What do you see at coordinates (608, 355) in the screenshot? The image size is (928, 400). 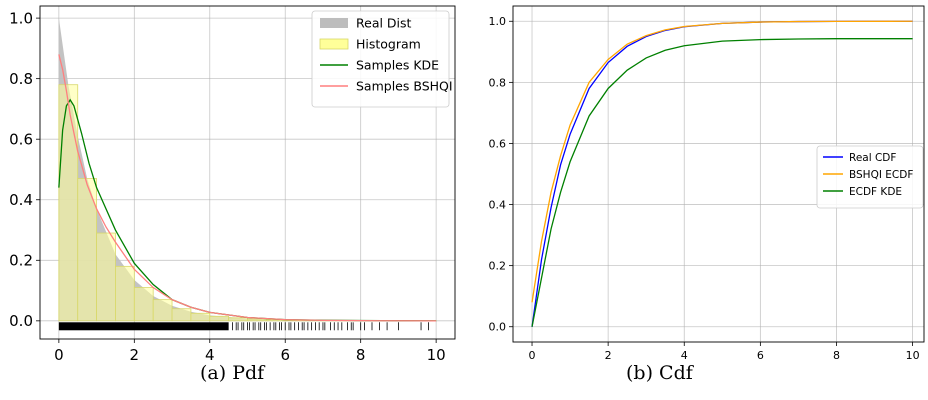 I see `cdf-xtick-label-1: 2` at bounding box center [608, 355].